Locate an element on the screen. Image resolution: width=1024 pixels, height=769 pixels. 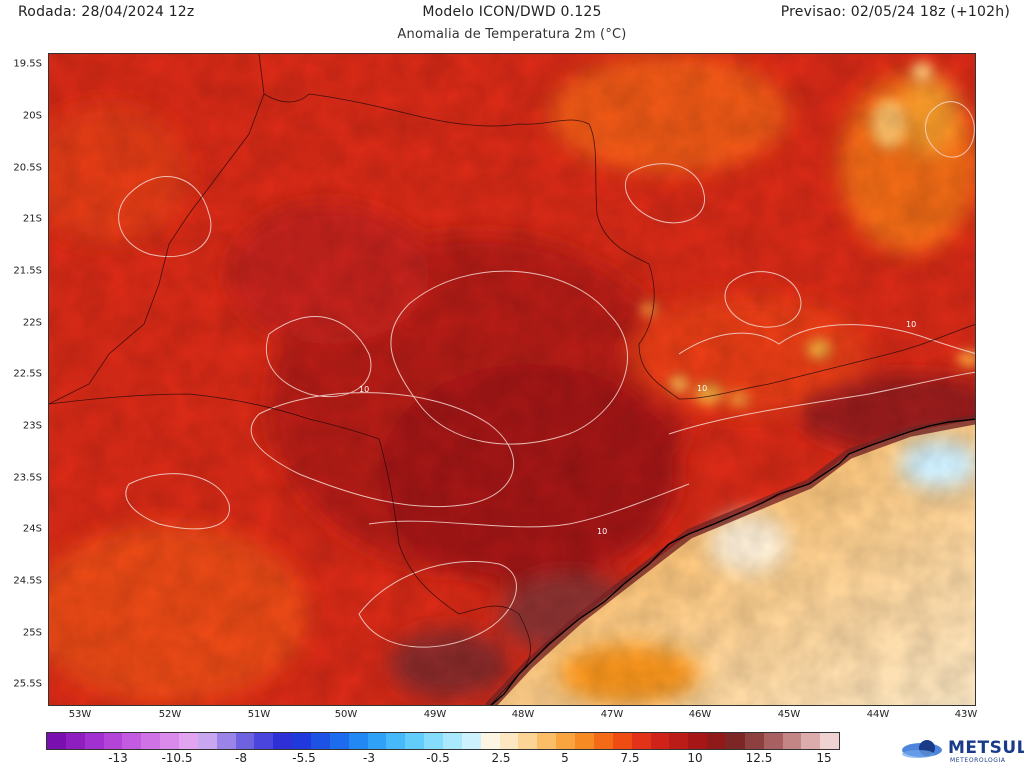
lon-tick-label: 47W is located at coordinates (612, 714).